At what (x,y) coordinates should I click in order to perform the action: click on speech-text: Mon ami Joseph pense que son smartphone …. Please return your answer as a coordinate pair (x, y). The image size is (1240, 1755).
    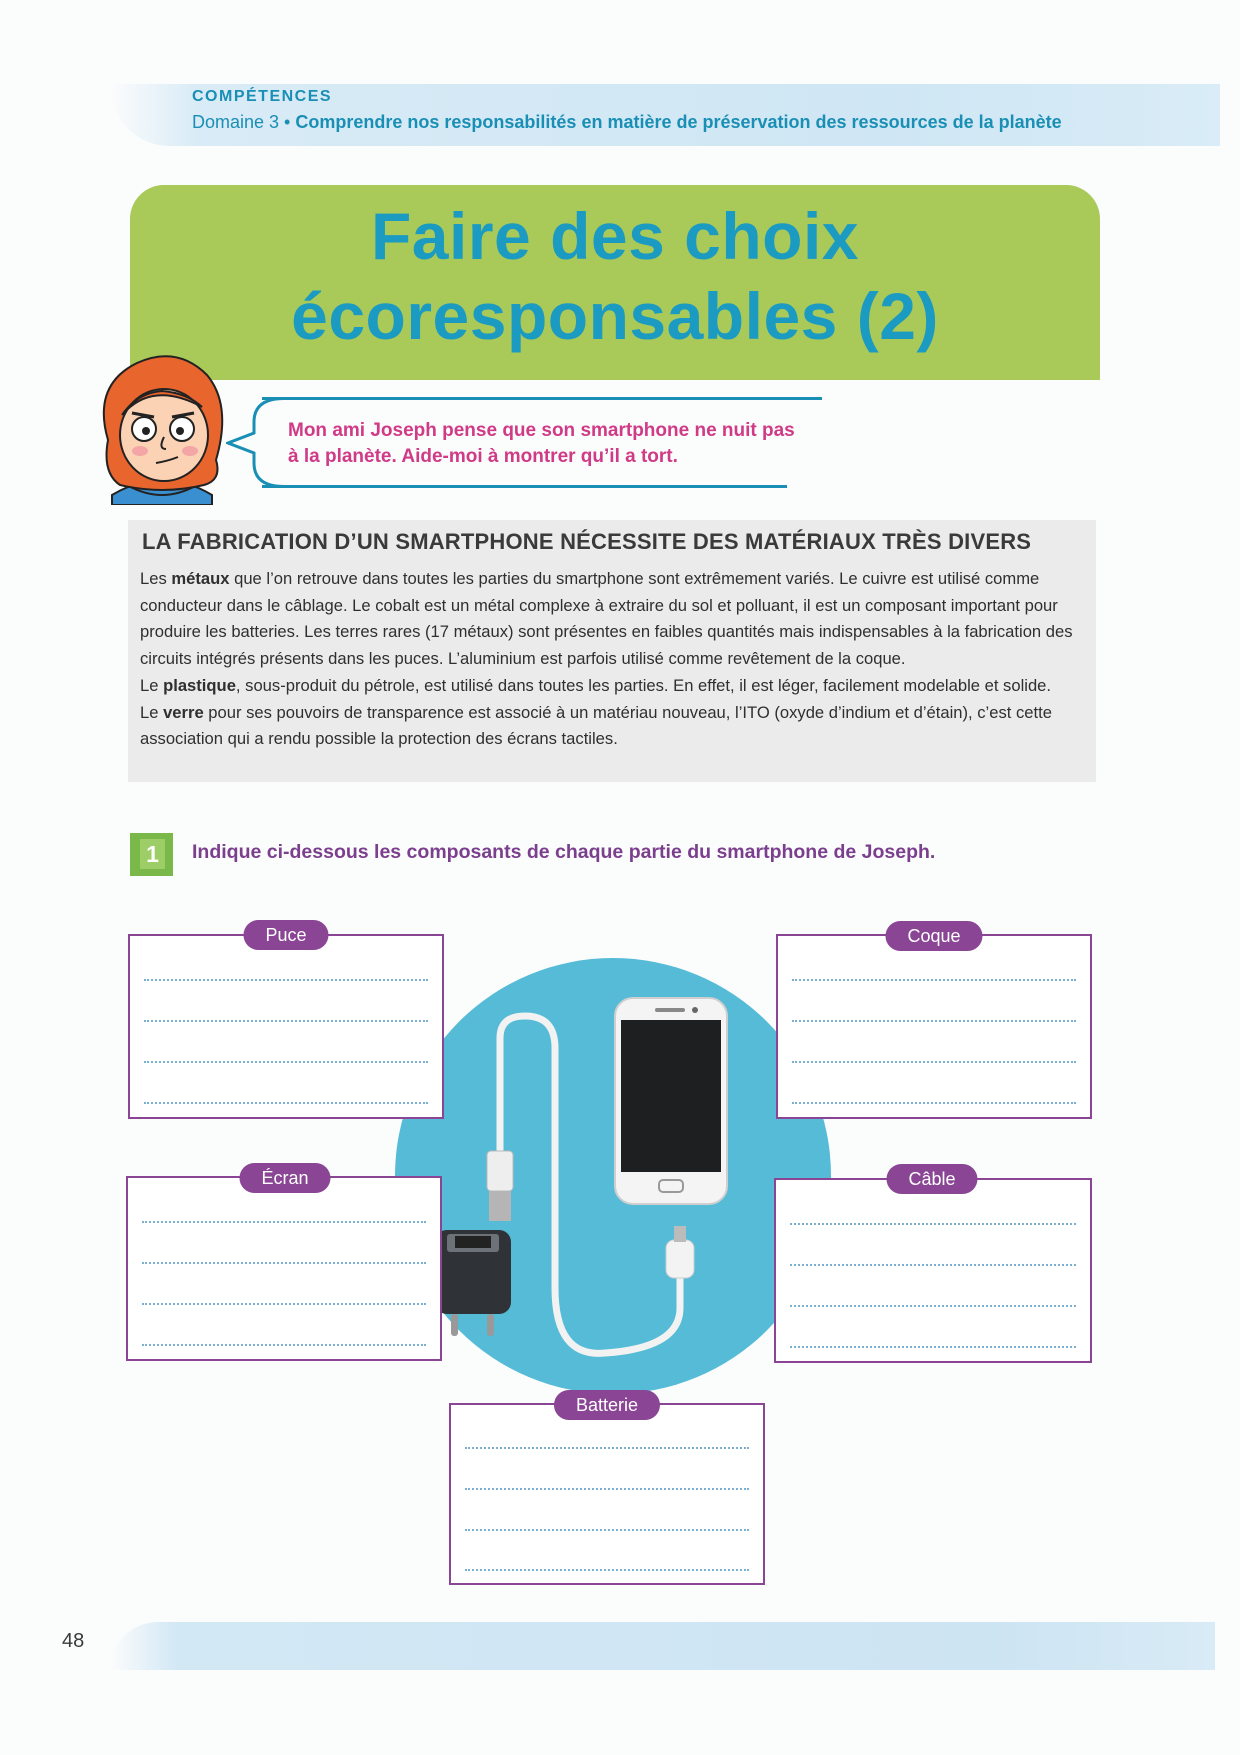
    Looking at the image, I should click on (541, 443).